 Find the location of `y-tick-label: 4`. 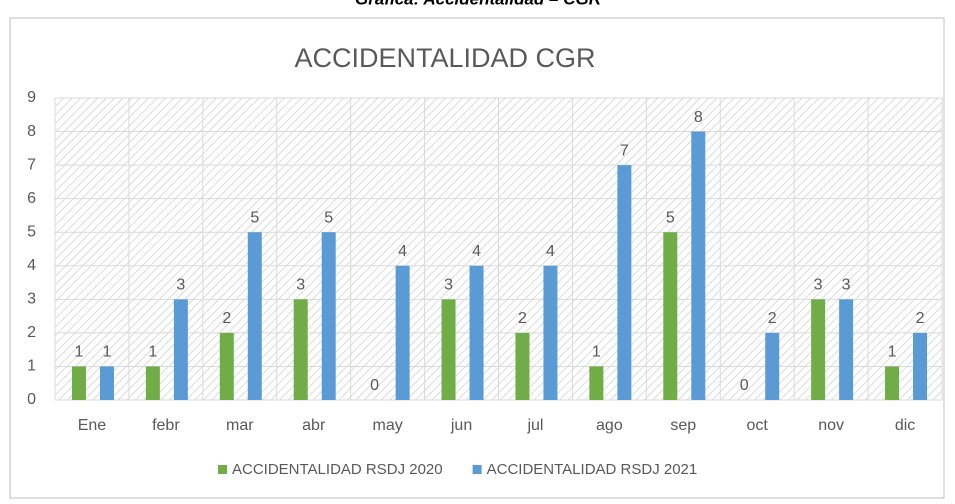

y-tick-label: 4 is located at coordinates (31, 265).